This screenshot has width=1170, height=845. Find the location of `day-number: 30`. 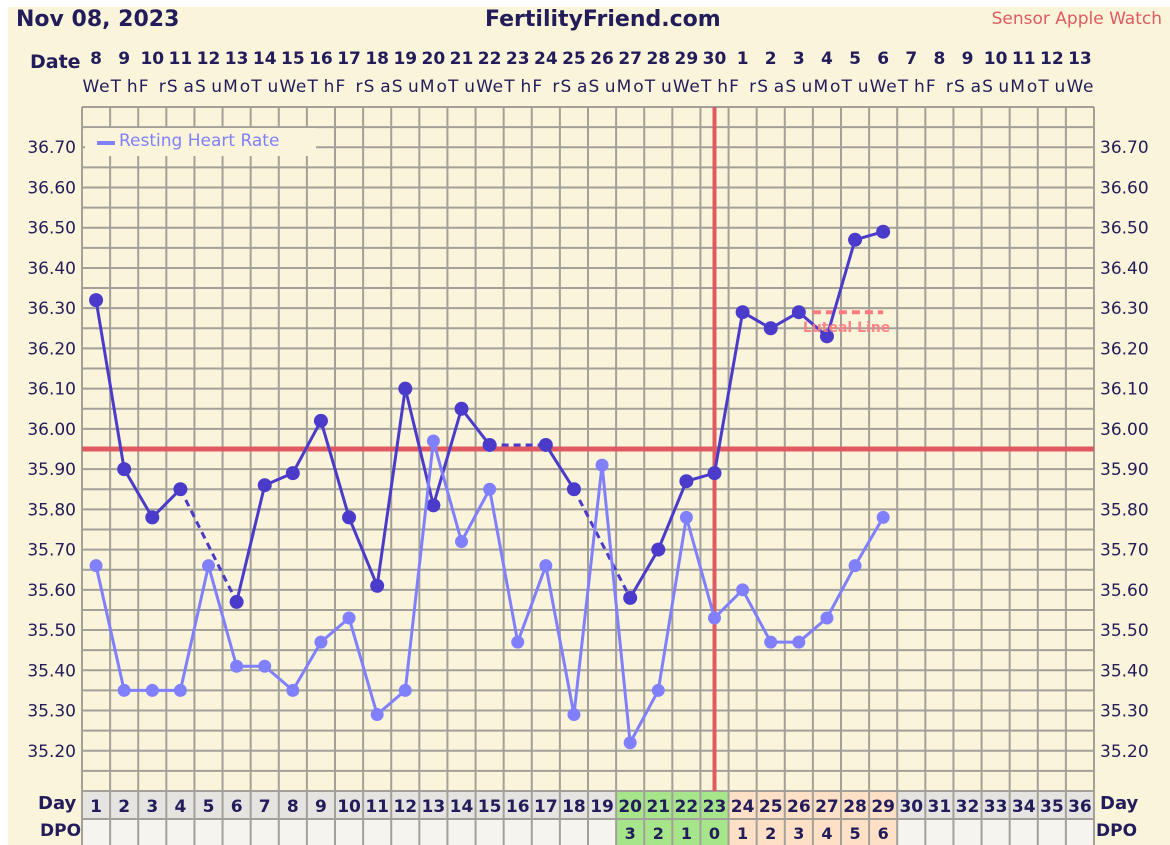

day-number: 30 is located at coordinates (911, 807).